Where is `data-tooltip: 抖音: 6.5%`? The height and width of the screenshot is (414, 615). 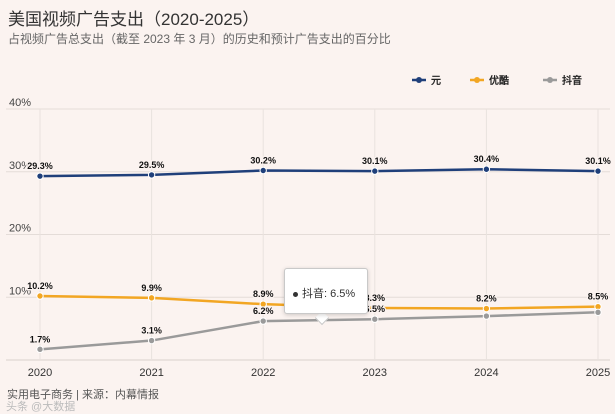
data-tooltip: 抖音: 6.5% is located at coordinates (326, 291).